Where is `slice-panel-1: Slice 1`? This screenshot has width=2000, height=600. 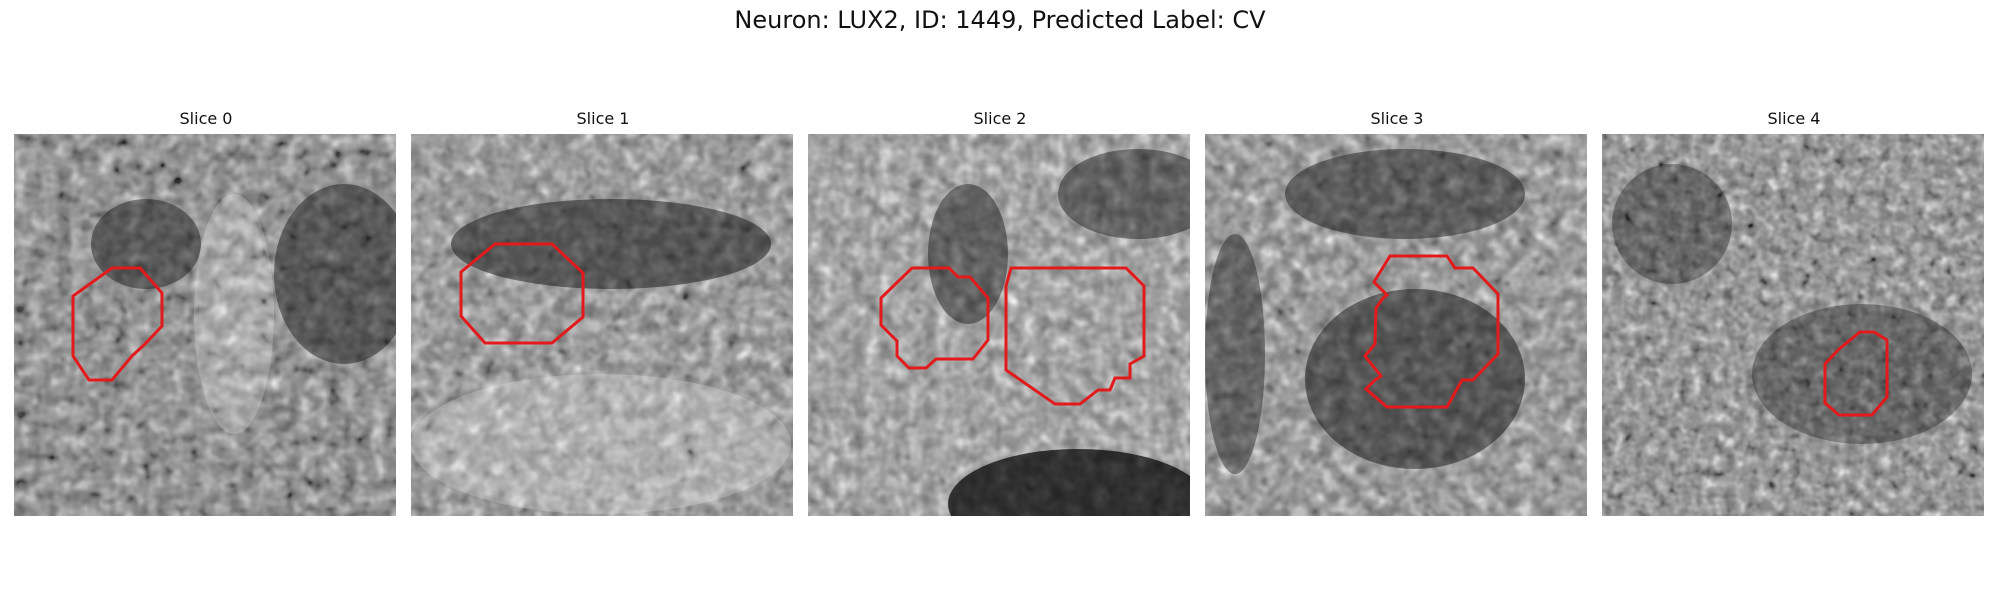
slice-panel-1: Slice 1 is located at coordinates (603, 312).